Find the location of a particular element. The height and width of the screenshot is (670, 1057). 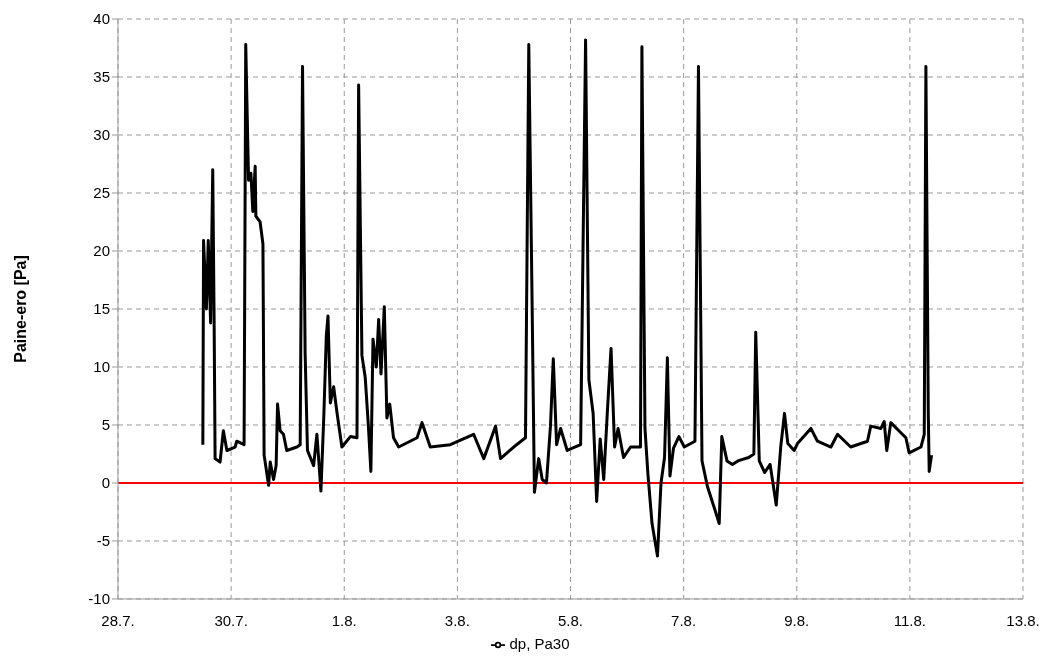

x-tick-label: 9.8. is located at coordinates (797, 620).